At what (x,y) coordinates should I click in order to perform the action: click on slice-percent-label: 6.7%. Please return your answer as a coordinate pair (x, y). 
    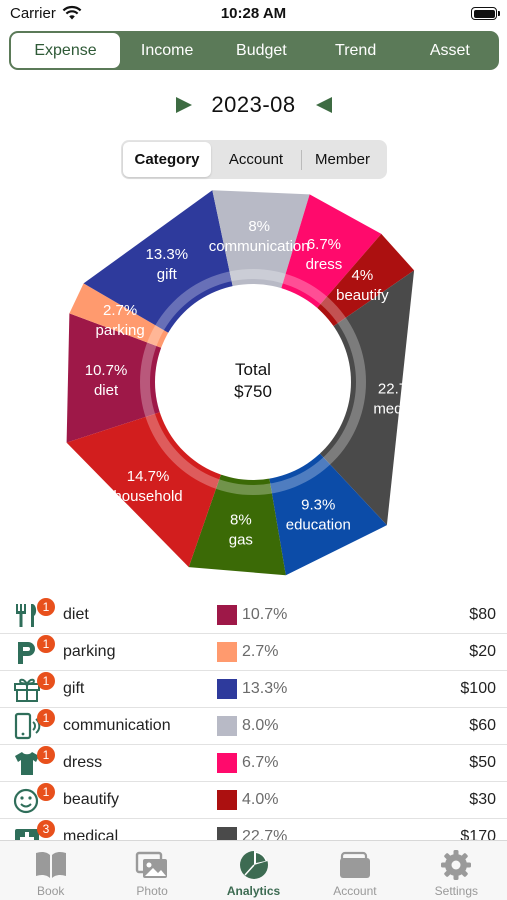
    Looking at the image, I should click on (324, 244).